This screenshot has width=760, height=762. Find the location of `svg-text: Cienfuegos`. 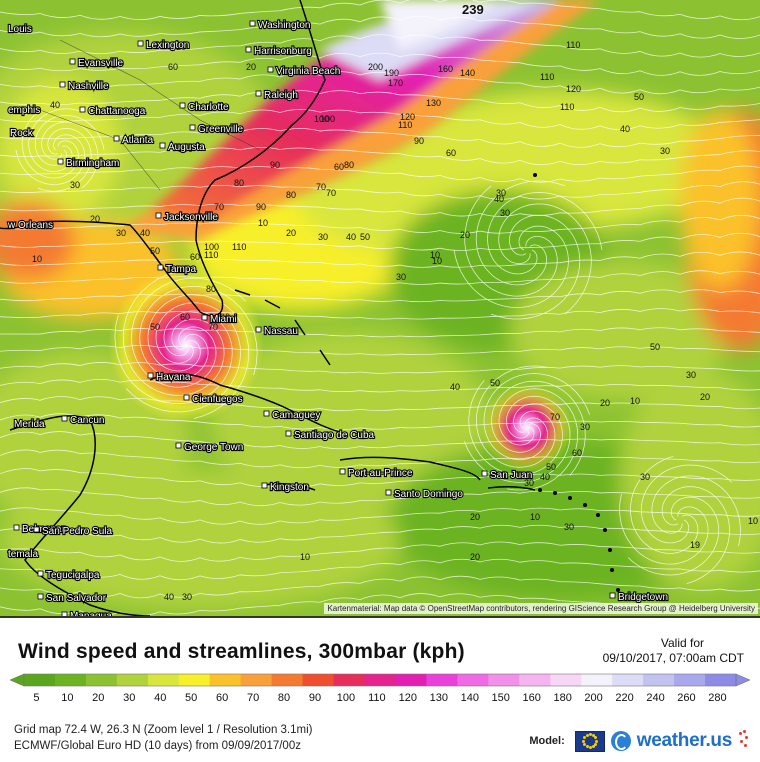

svg-text: Cienfuegos is located at coordinates (217, 399).